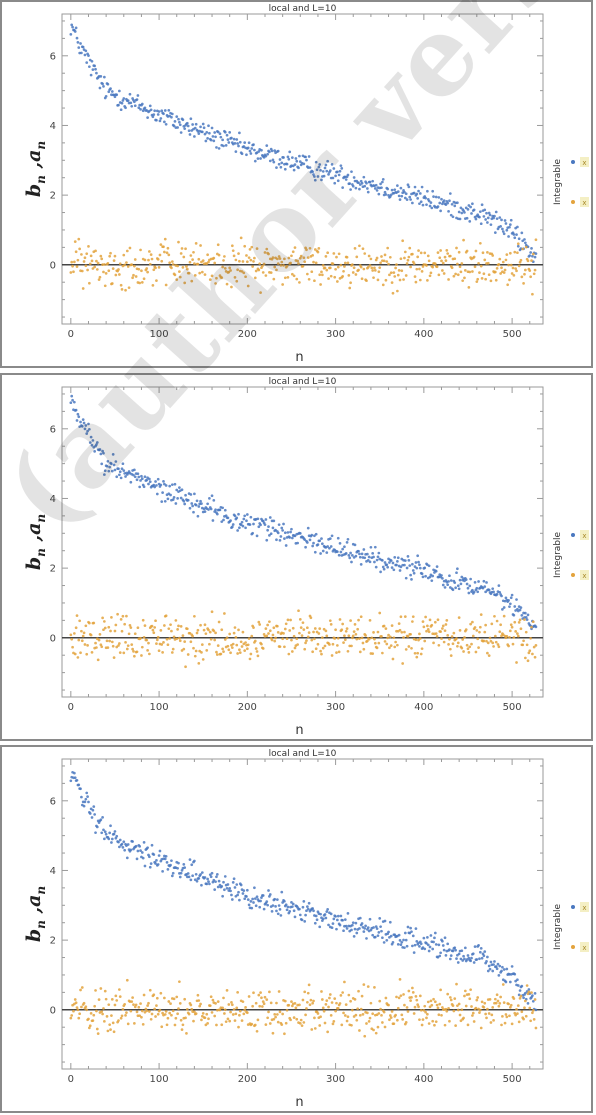 The height and width of the screenshot is (1115, 596). I want to click on legend: Integrable xx, so click(571, 927).